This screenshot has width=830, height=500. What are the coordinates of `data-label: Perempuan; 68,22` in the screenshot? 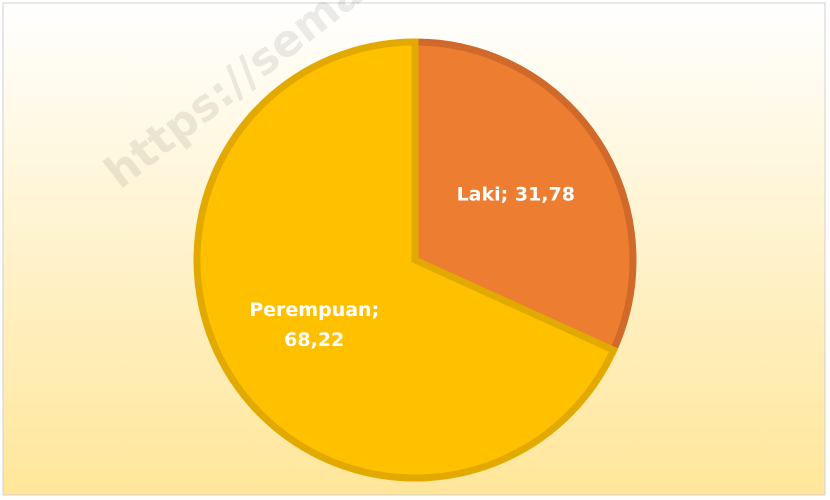 It's located at (314, 324).